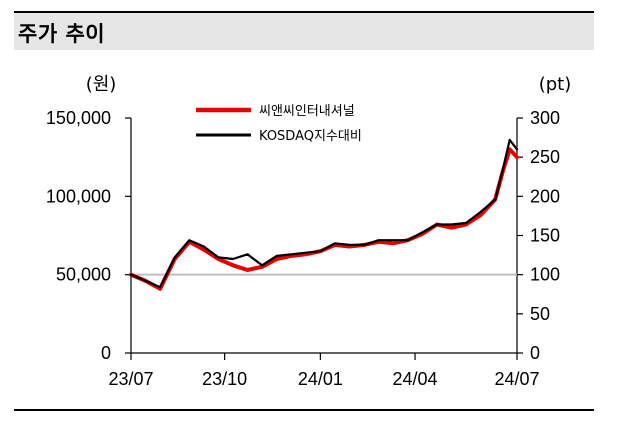 The width and height of the screenshot is (621, 437). Describe the element at coordinates (130, 379) in the screenshot. I see `x-tick-label: 23/07` at that location.